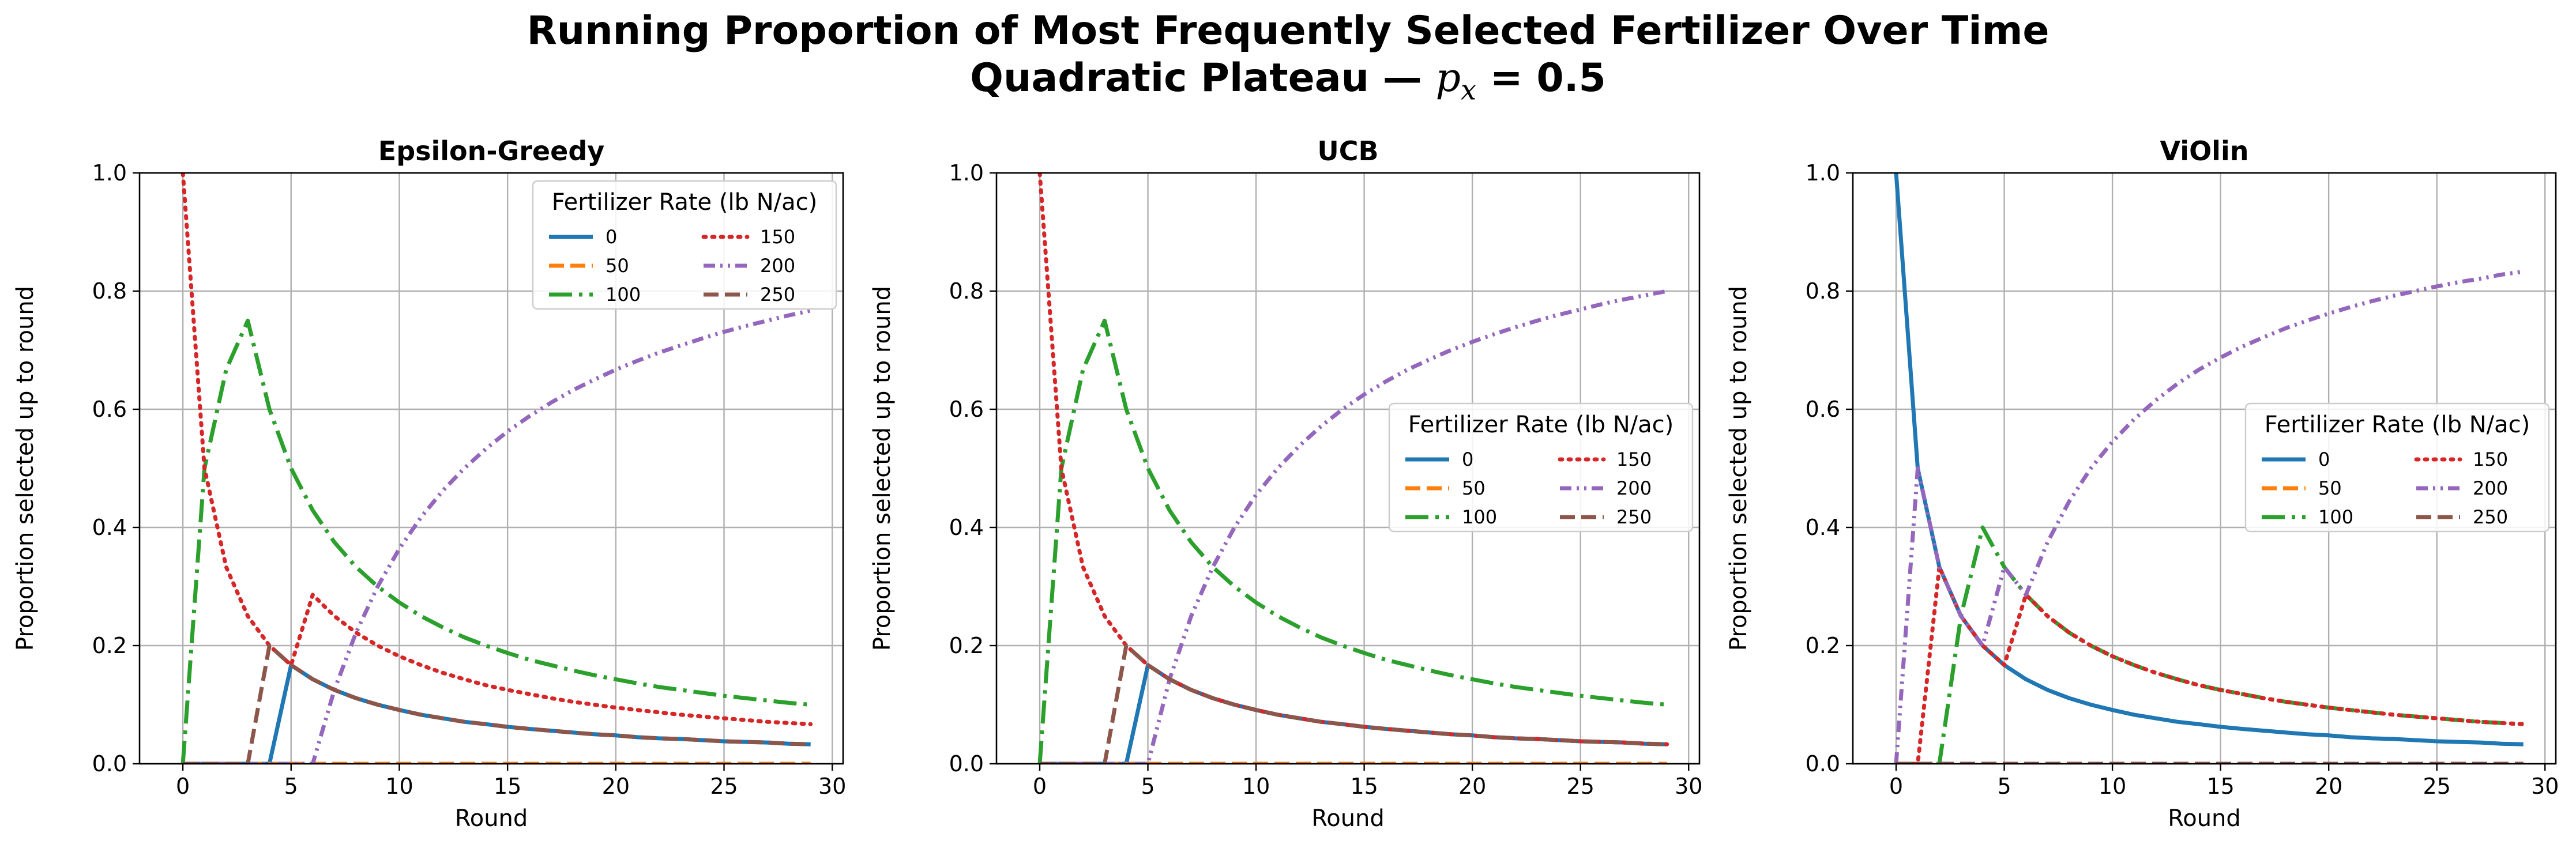 This screenshot has width=2576, height=856. What do you see at coordinates (1448, 78) in the screenshot?
I see `title-variable: p` at bounding box center [1448, 78].